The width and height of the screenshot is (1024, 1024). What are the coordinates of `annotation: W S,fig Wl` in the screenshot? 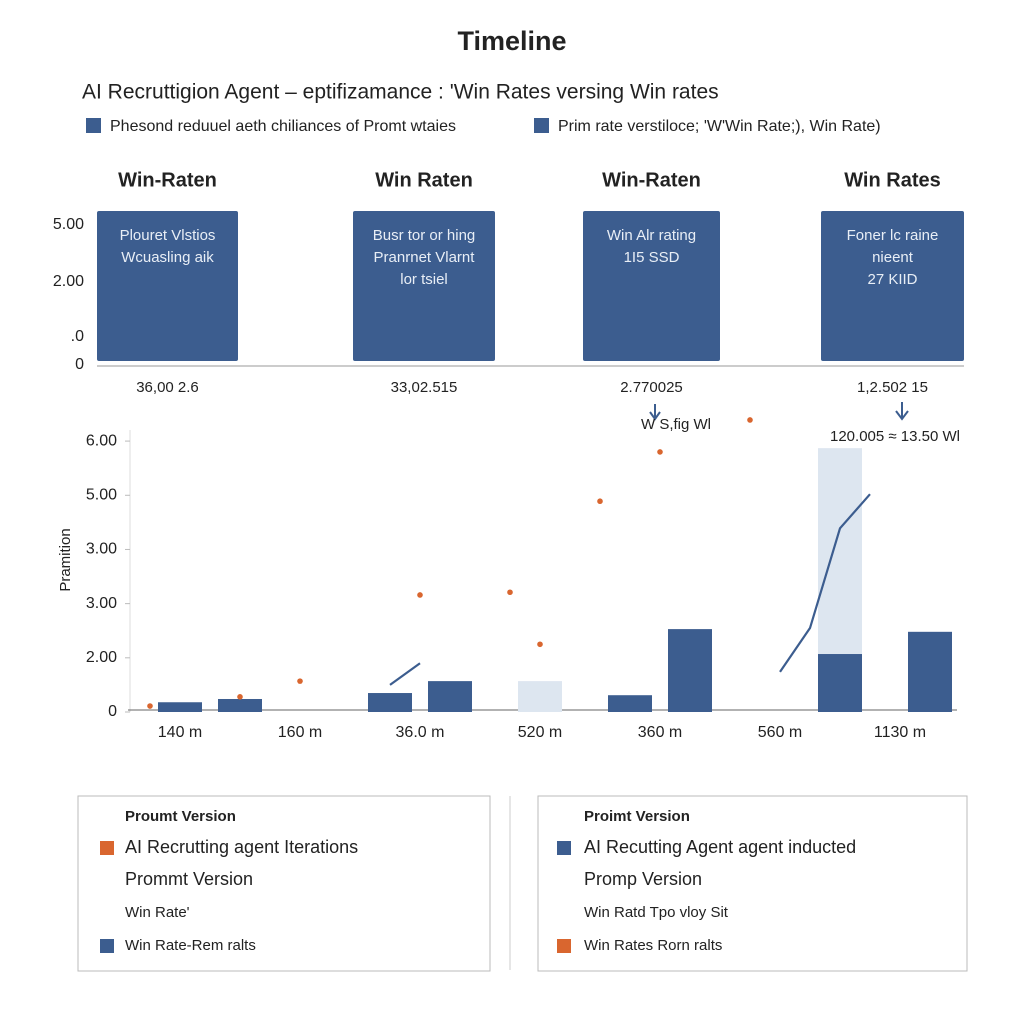 It's located at (676, 424).